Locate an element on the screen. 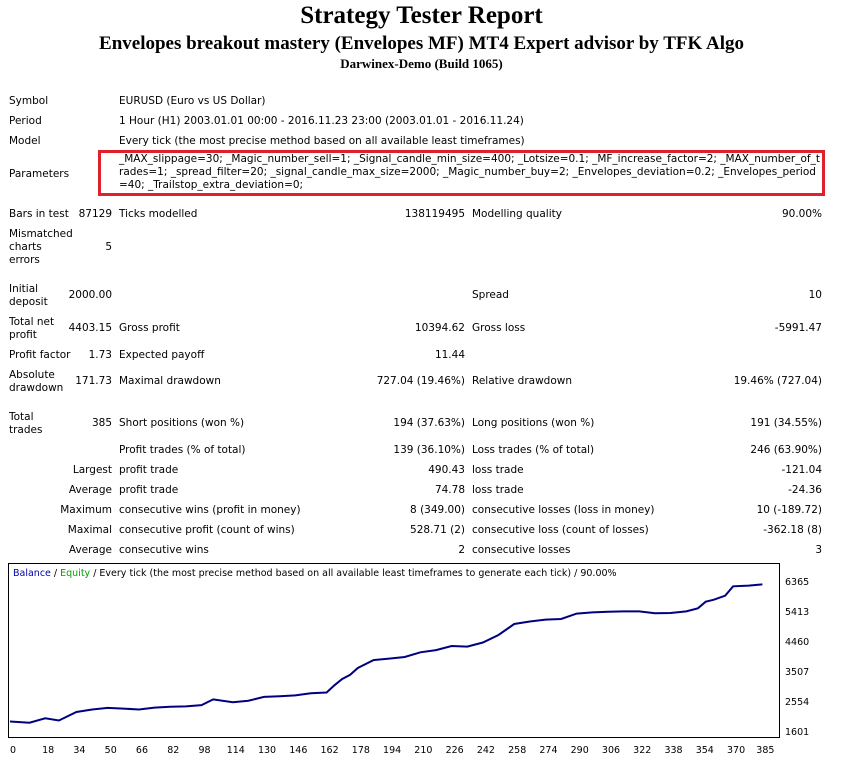 The width and height of the screenshot is (843, 761). max-cwins-value: 8 (349.00) is located at coordinates (437, 510).